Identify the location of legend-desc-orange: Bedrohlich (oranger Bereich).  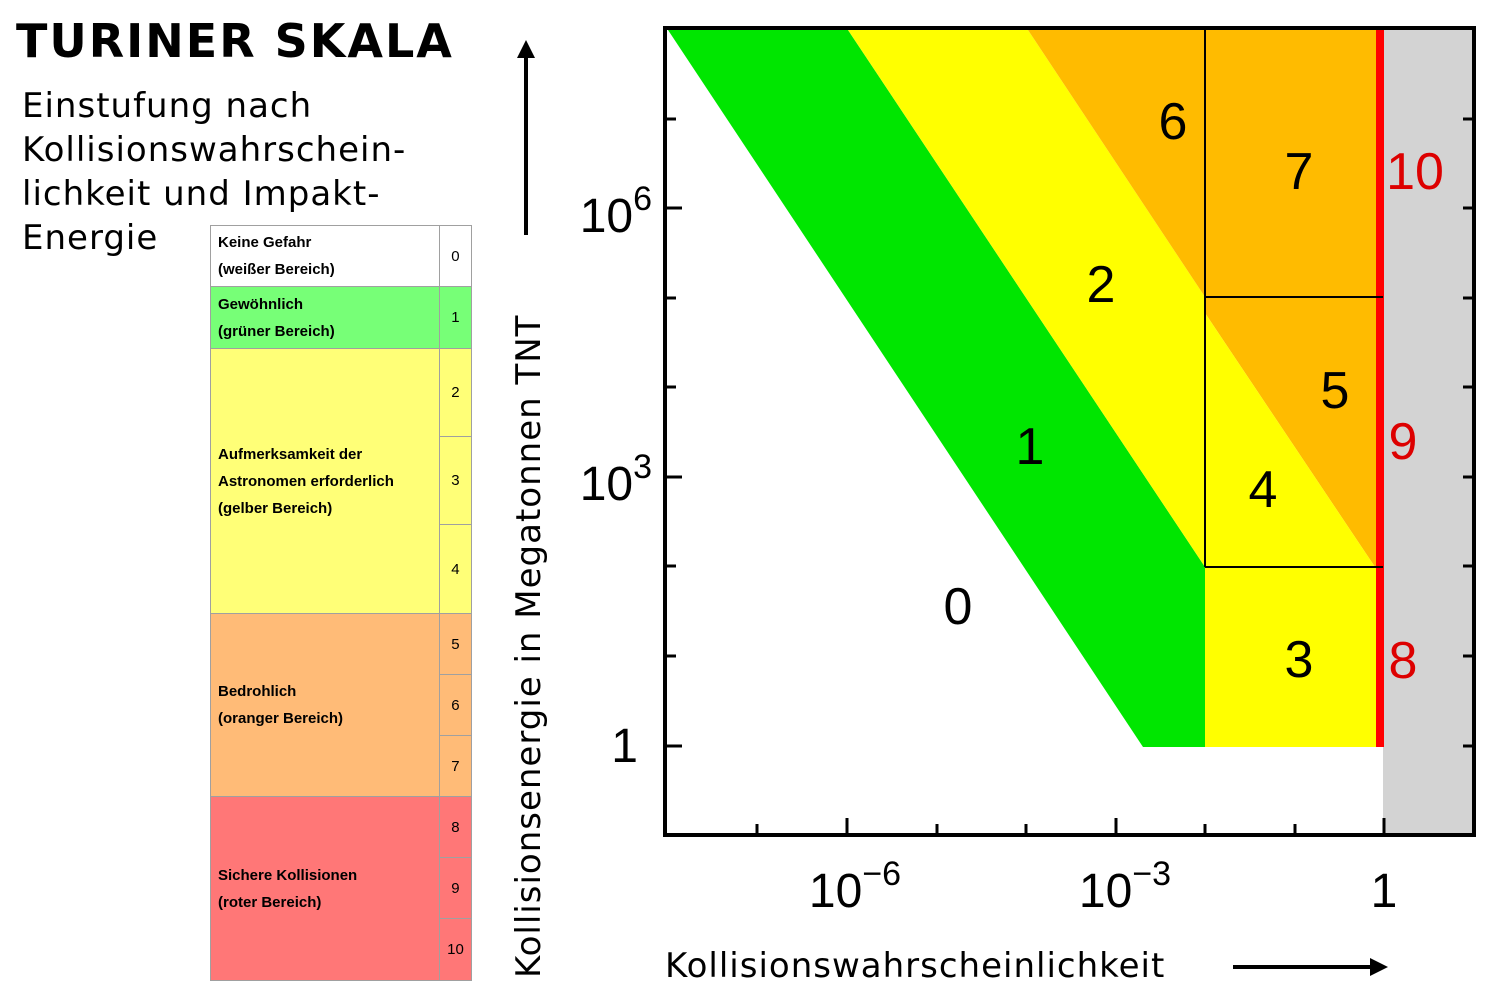
(325, 705).